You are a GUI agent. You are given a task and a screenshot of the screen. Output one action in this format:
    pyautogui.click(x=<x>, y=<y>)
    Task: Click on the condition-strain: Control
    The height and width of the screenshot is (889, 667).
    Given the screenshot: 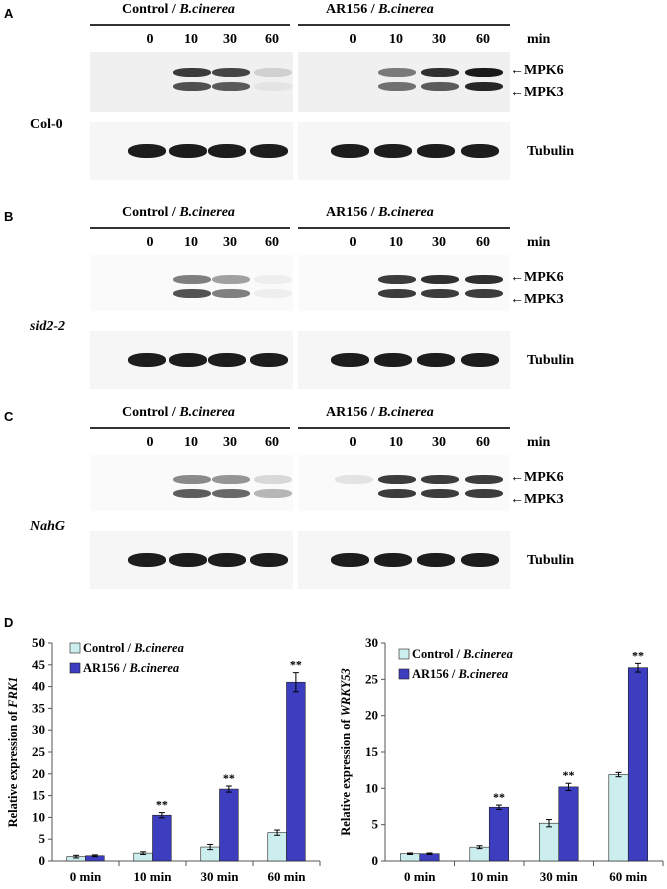 What is the action you would take?
    pyautogui.click(x=145, y=9)
    